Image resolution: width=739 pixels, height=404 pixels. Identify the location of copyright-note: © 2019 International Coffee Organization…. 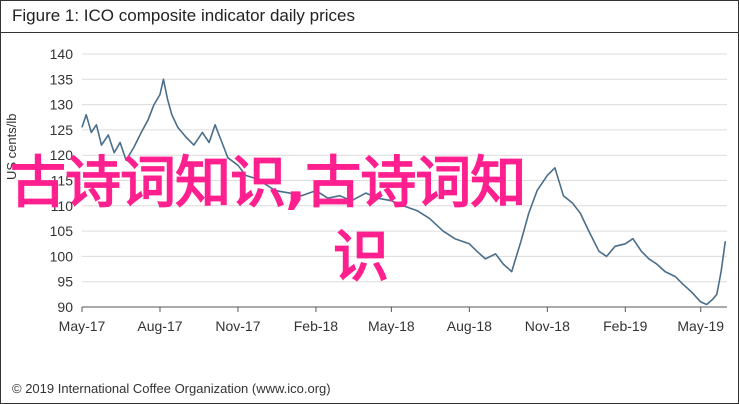
(171, 388).